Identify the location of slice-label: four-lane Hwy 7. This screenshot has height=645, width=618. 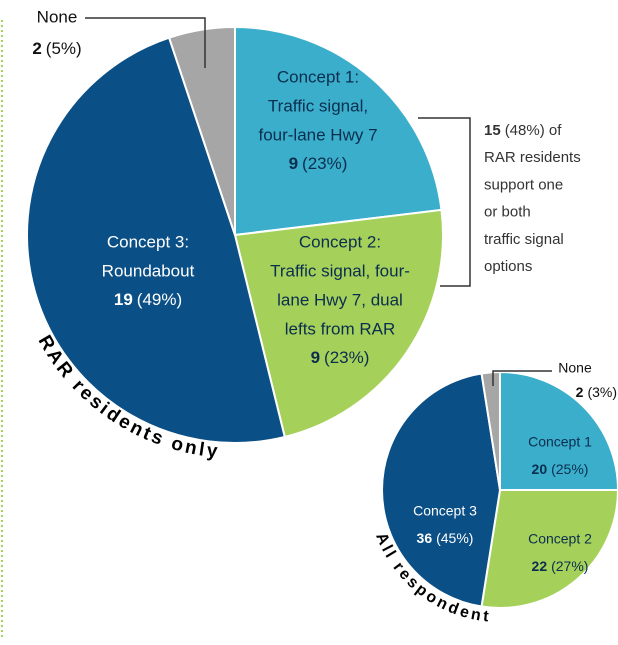
(317, 134).